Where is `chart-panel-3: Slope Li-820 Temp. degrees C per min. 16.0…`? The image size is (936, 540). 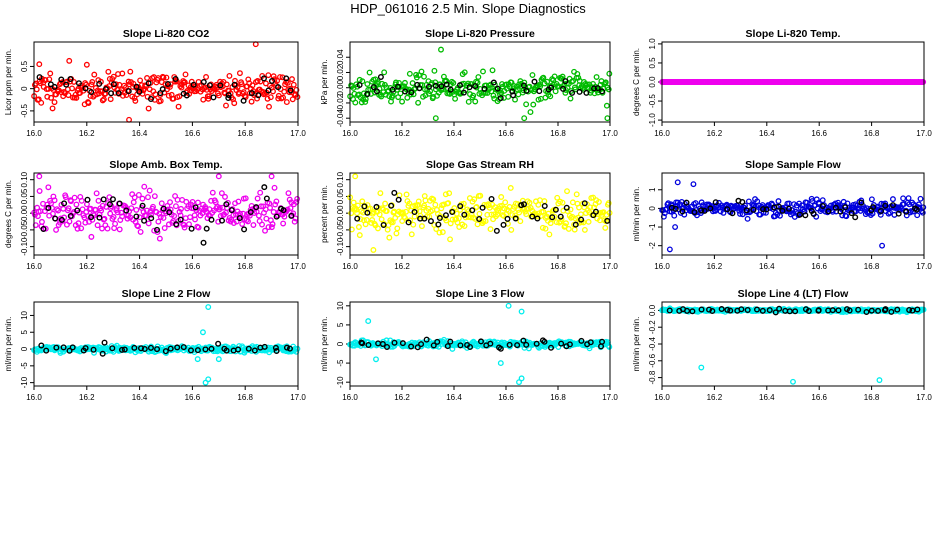 chart-panel-3: Slope Li-820 Temp. degrees C per min. 16.0… is located at coordinates (782, 83).